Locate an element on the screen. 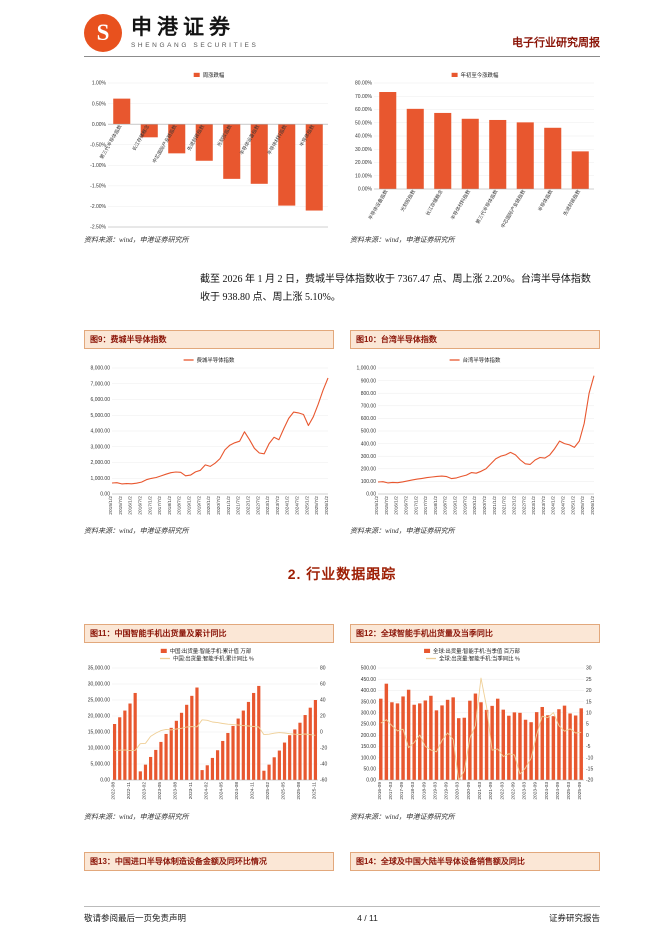  svg-text: 15,000.00 is located at coordinates (99, 733).